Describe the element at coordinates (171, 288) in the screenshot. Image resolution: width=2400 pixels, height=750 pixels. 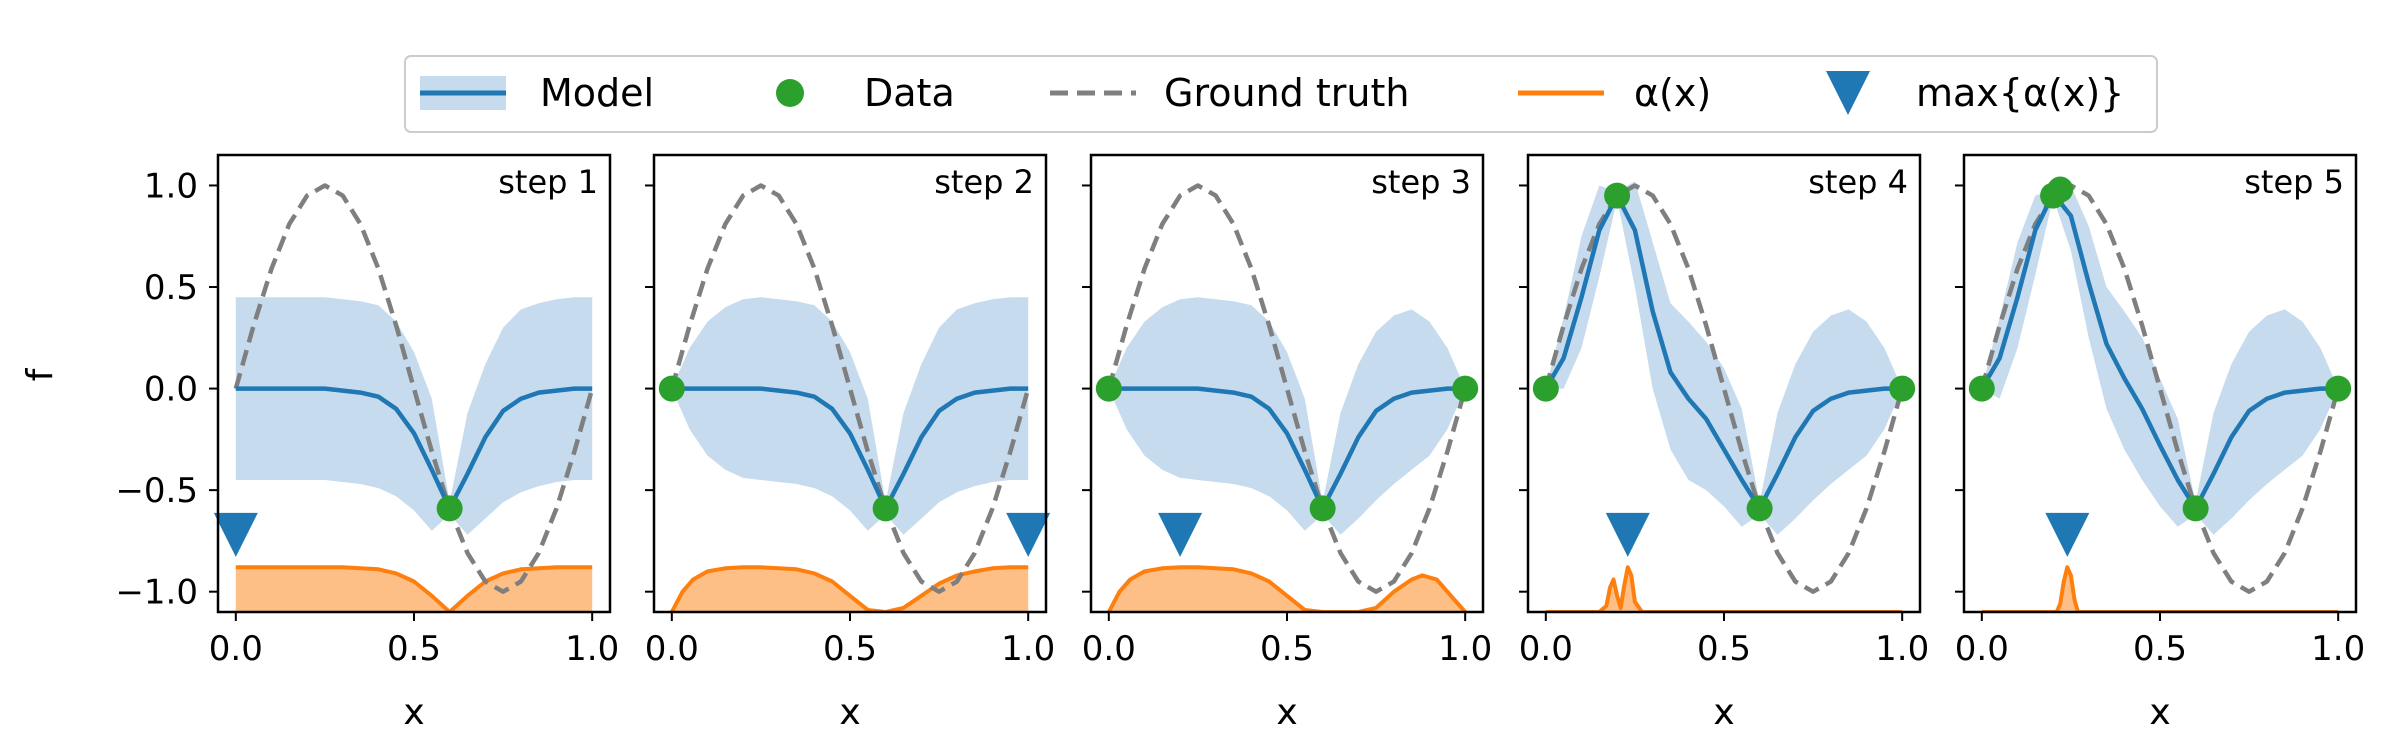
I see `y-tick-label: 0.5` at that location.